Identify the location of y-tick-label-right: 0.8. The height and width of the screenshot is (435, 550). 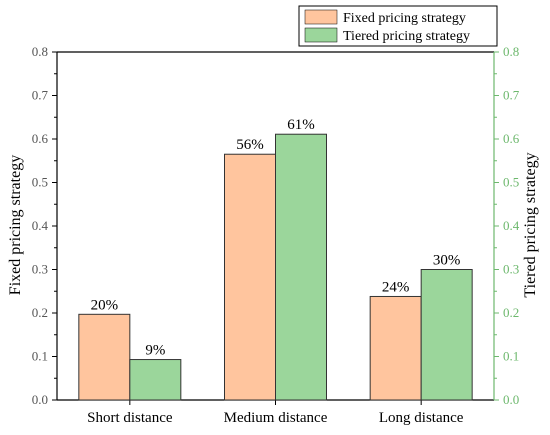
(511, 51).